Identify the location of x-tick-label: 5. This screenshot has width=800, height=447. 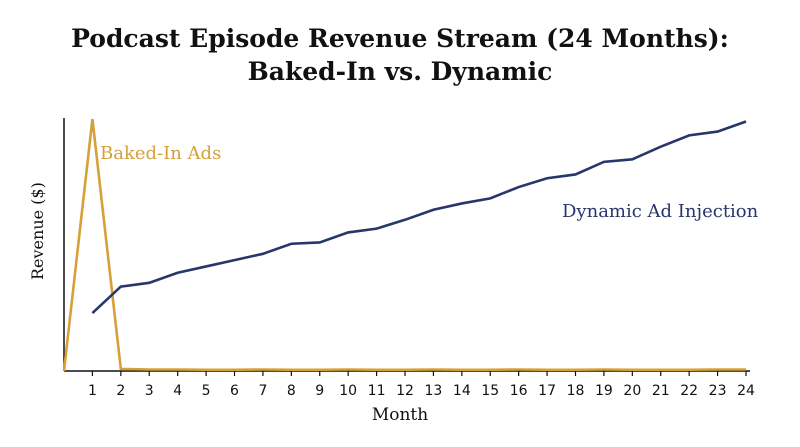
(206, 391).